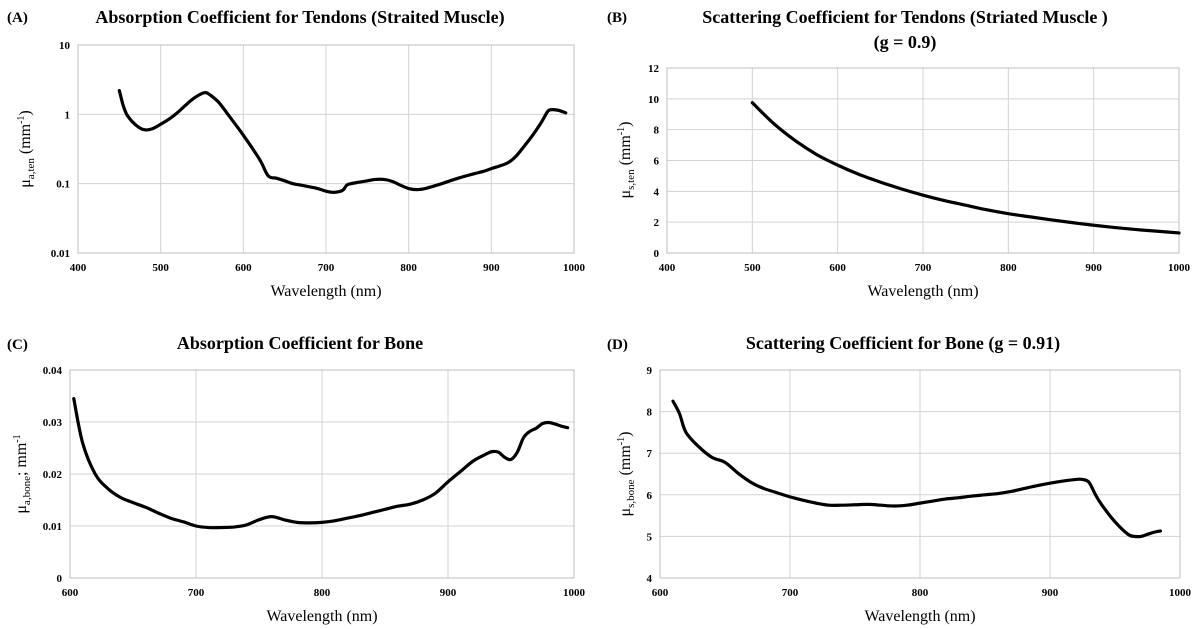 The width and height of the screenshot is (1203, 629). Describe the element at coordinates (53, 475) in the screenshot. I see `y-tick-label: 0.02` at that location.